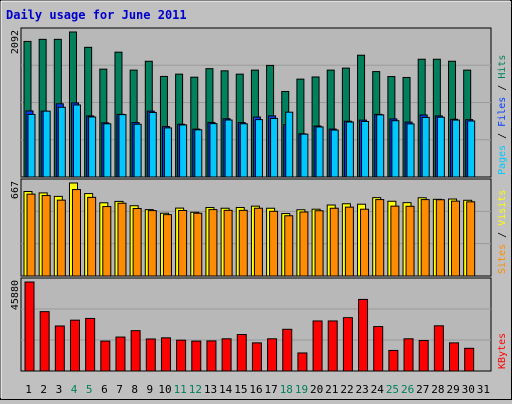 Image resolution: width=512 pixels, height=404 pixels. Describe the element at coordinates (15, 190) in the screenshot. I see `y-max-label: 667` at that location.